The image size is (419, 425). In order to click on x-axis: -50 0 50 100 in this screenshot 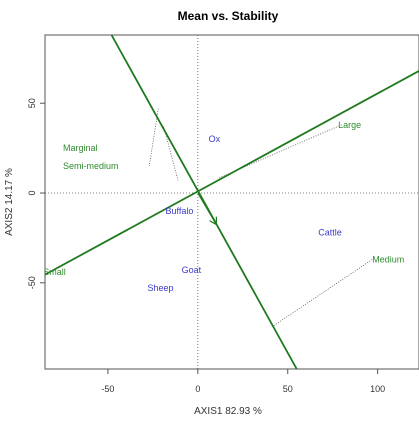, I will do `click(243, 381)`.